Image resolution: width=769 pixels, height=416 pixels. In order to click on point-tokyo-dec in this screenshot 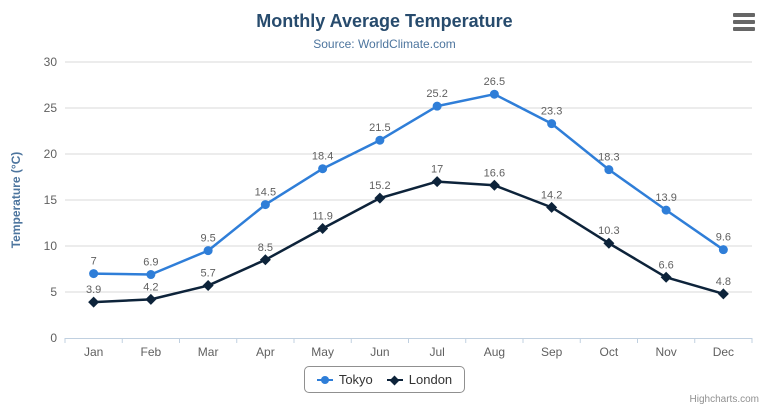, I will do `click(723, 250)`.